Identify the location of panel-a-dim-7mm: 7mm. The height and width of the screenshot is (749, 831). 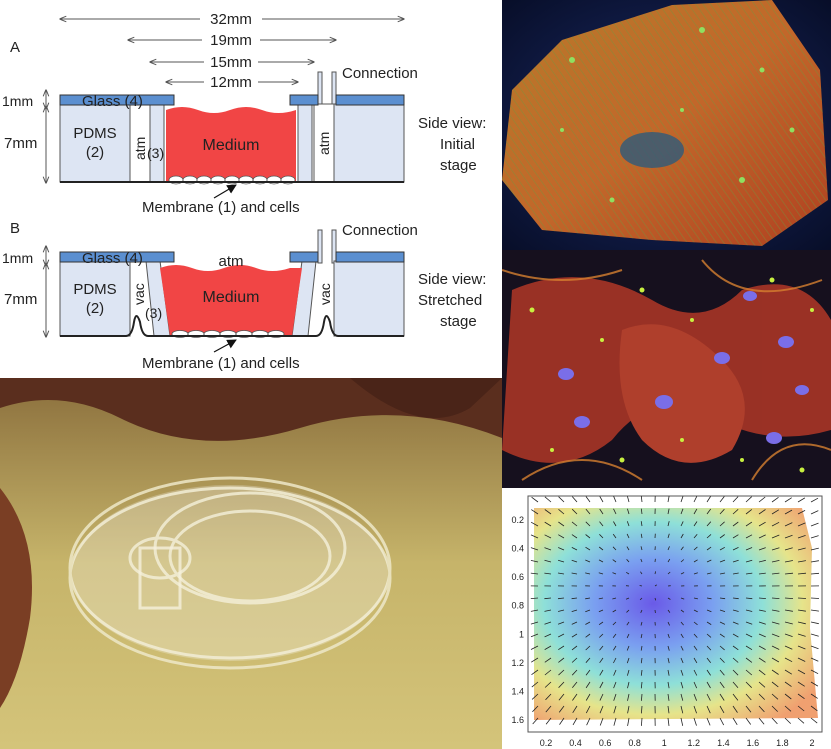
(20, 143).